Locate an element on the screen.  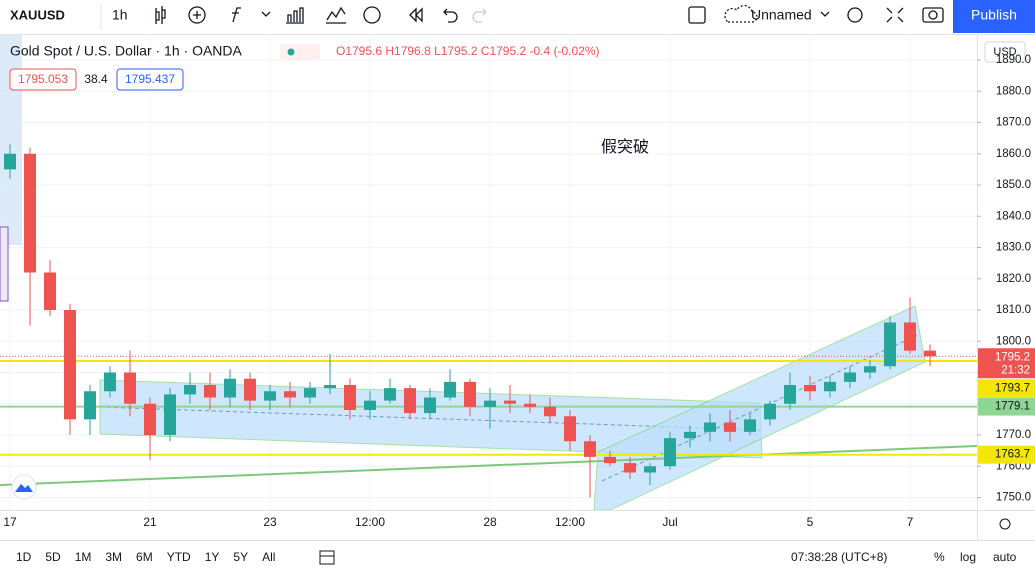
last-price-tag is located at coordinates (1006, 363).